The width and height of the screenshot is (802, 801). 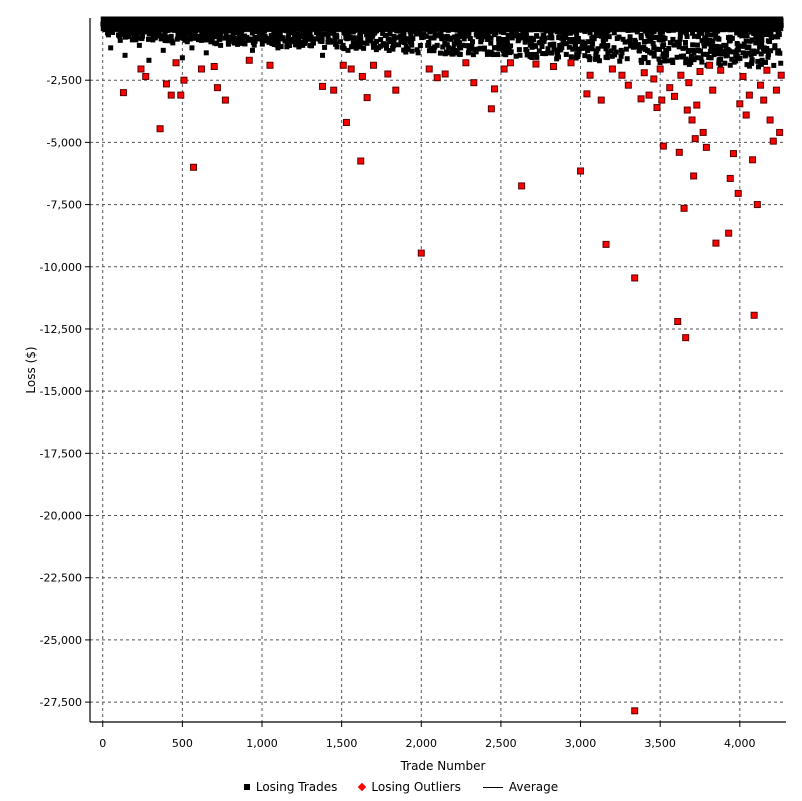 I want to click on x-axis-title: Trade Number, so click(x=443, y=766).